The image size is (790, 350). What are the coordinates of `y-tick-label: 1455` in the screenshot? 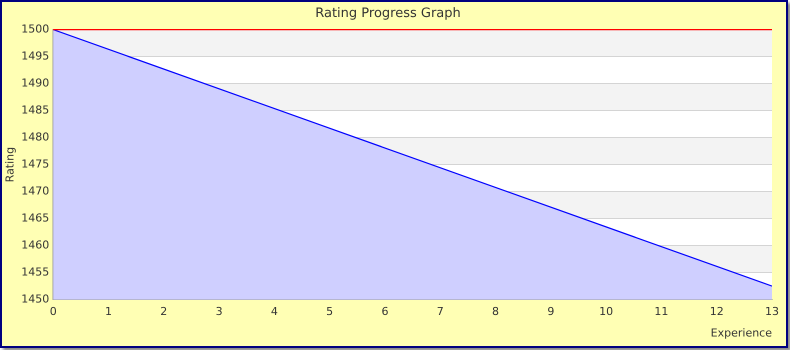 It's located at (35, 271).